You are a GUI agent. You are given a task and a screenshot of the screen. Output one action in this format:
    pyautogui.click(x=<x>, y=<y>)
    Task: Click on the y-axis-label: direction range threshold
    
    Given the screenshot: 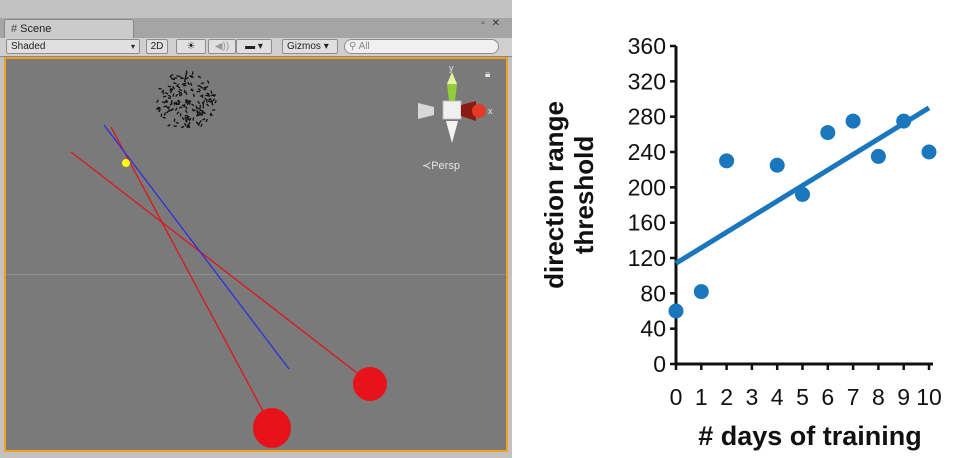 What is the action you would take?
    pyautogui.click(x=569, y=195)
    